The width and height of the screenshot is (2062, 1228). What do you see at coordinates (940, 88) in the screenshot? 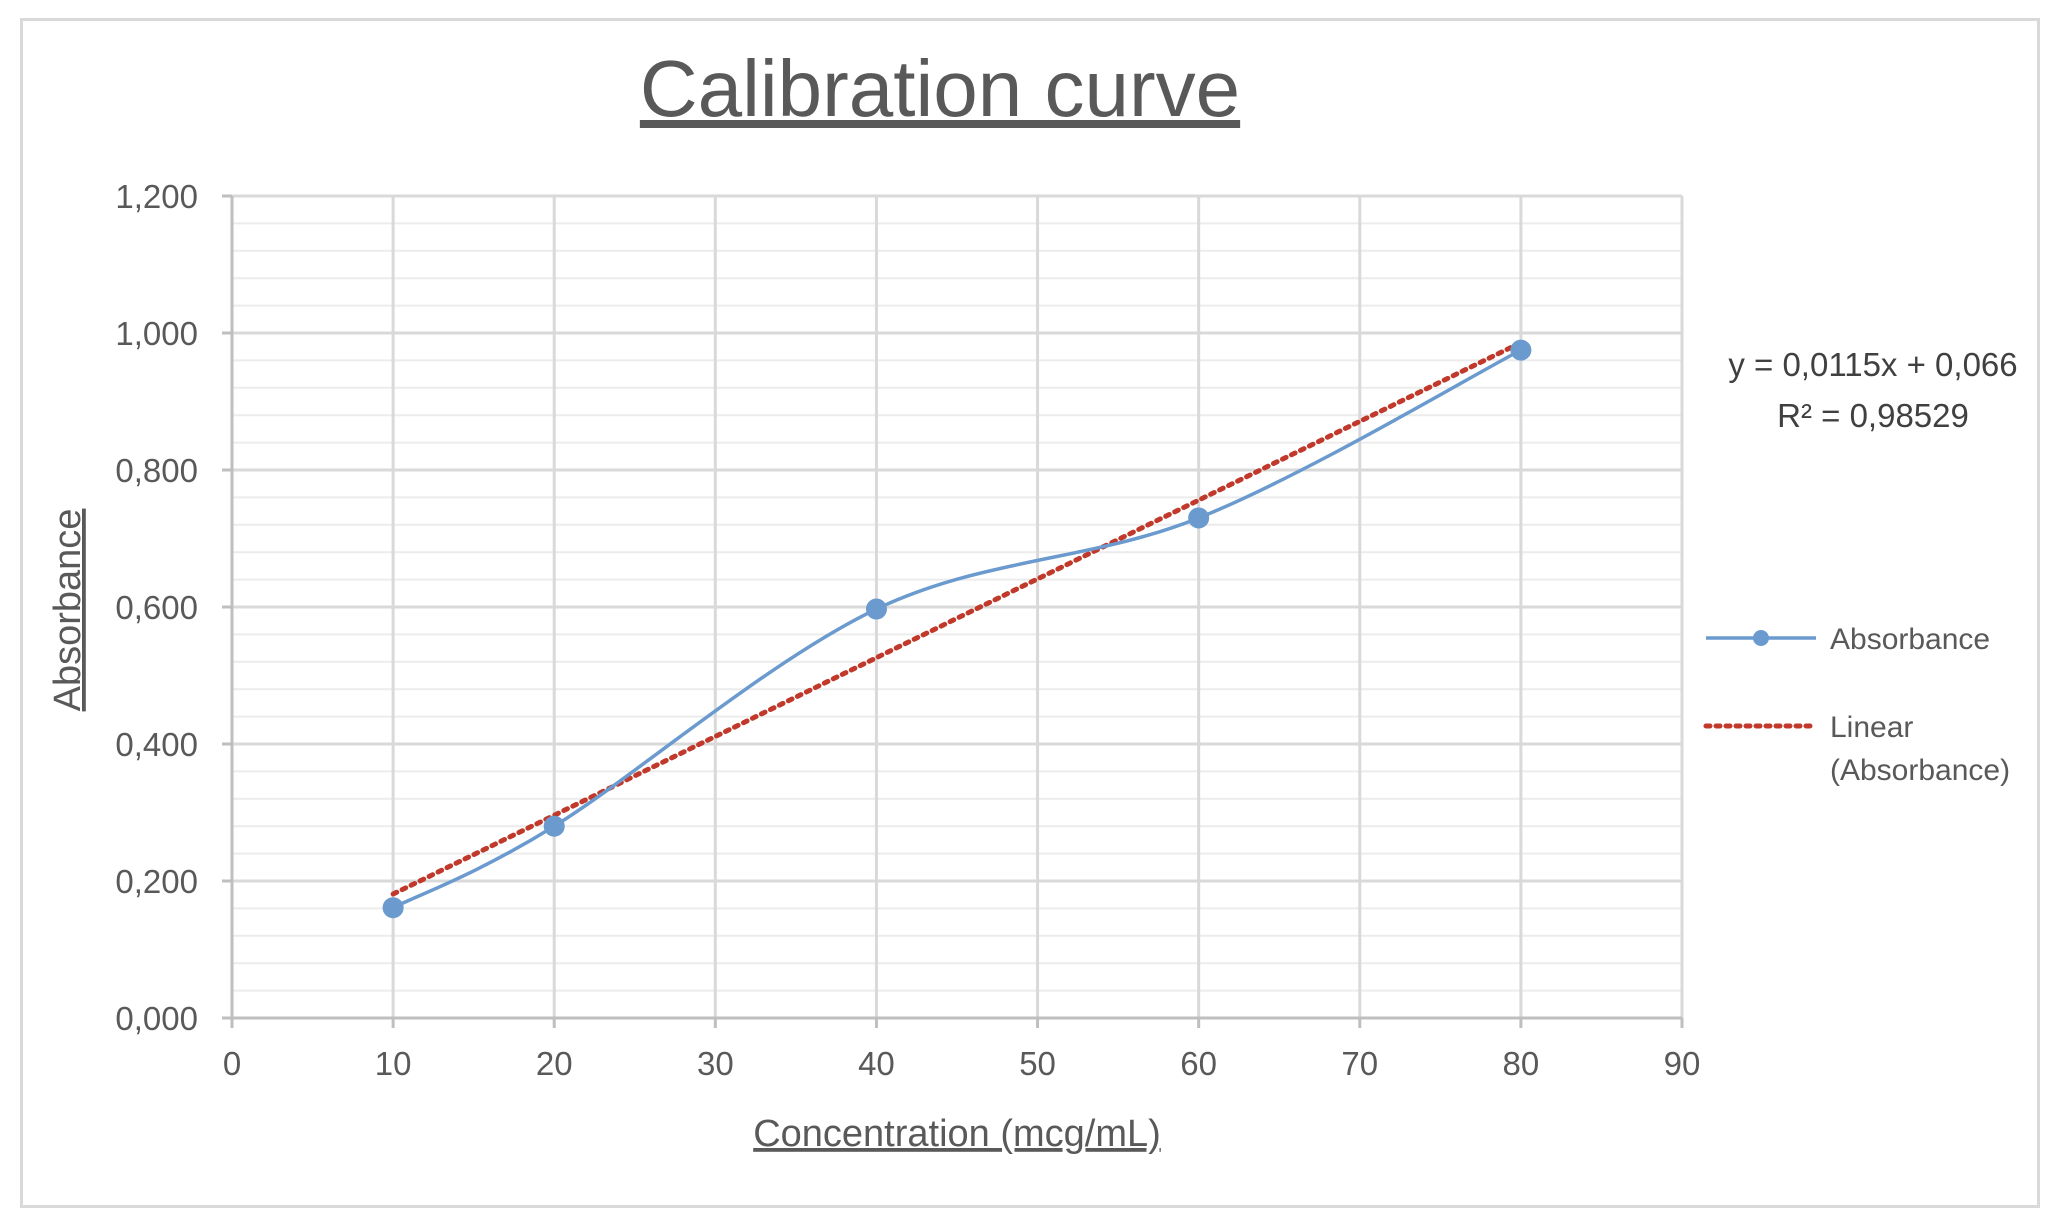
I see `chart-title: Calibration curve` at bounding box center [940, 88].